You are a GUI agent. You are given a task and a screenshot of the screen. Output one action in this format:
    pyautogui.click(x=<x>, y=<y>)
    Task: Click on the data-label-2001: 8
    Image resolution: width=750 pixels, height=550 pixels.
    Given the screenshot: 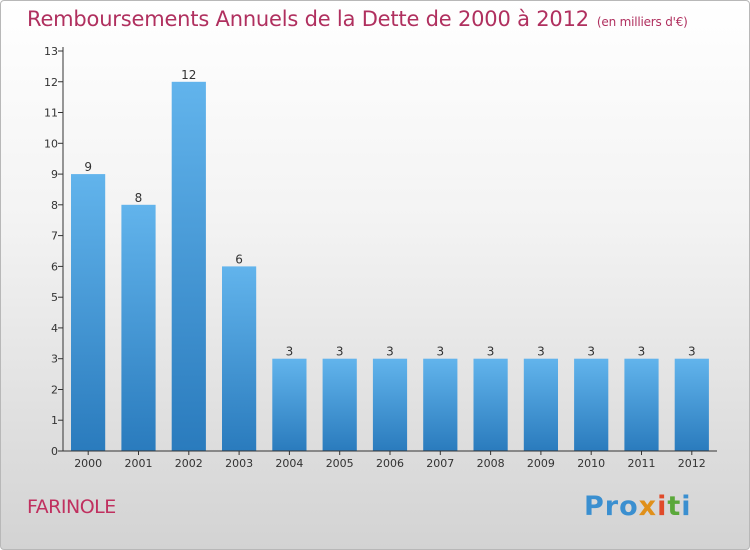 What is the action you would take?
    pyautogui.click(x=139, y=198)
    